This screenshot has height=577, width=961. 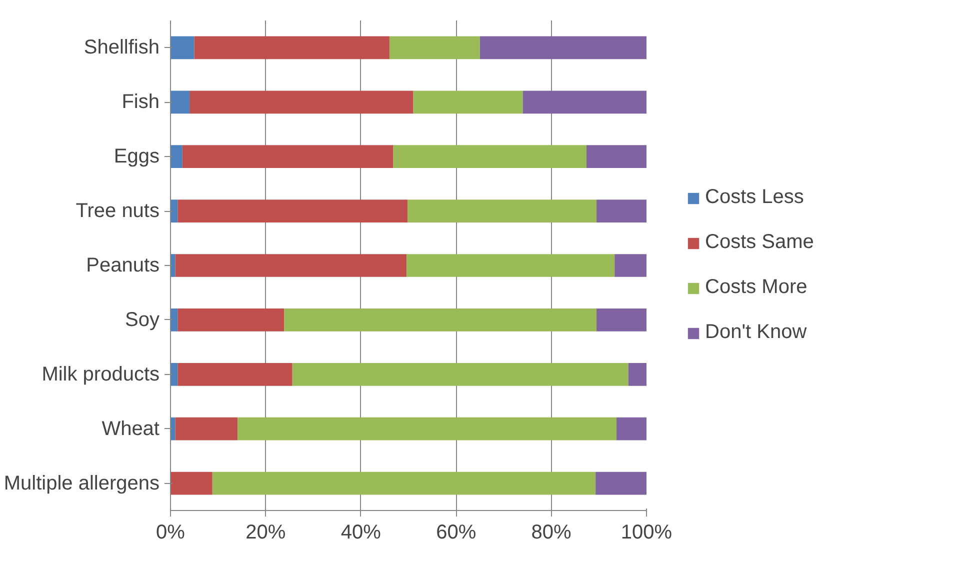 What do you see at coordinates (141, 102) in the screenshot?
I see `y-tick-label: Fish` at bounding box center [141, 102].